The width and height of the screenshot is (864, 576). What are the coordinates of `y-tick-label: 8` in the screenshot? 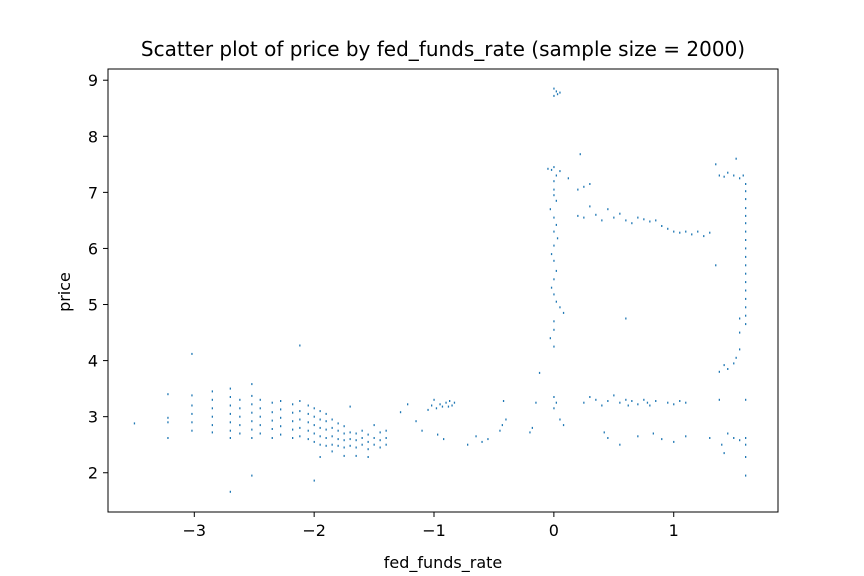 It's located at (93, 136).